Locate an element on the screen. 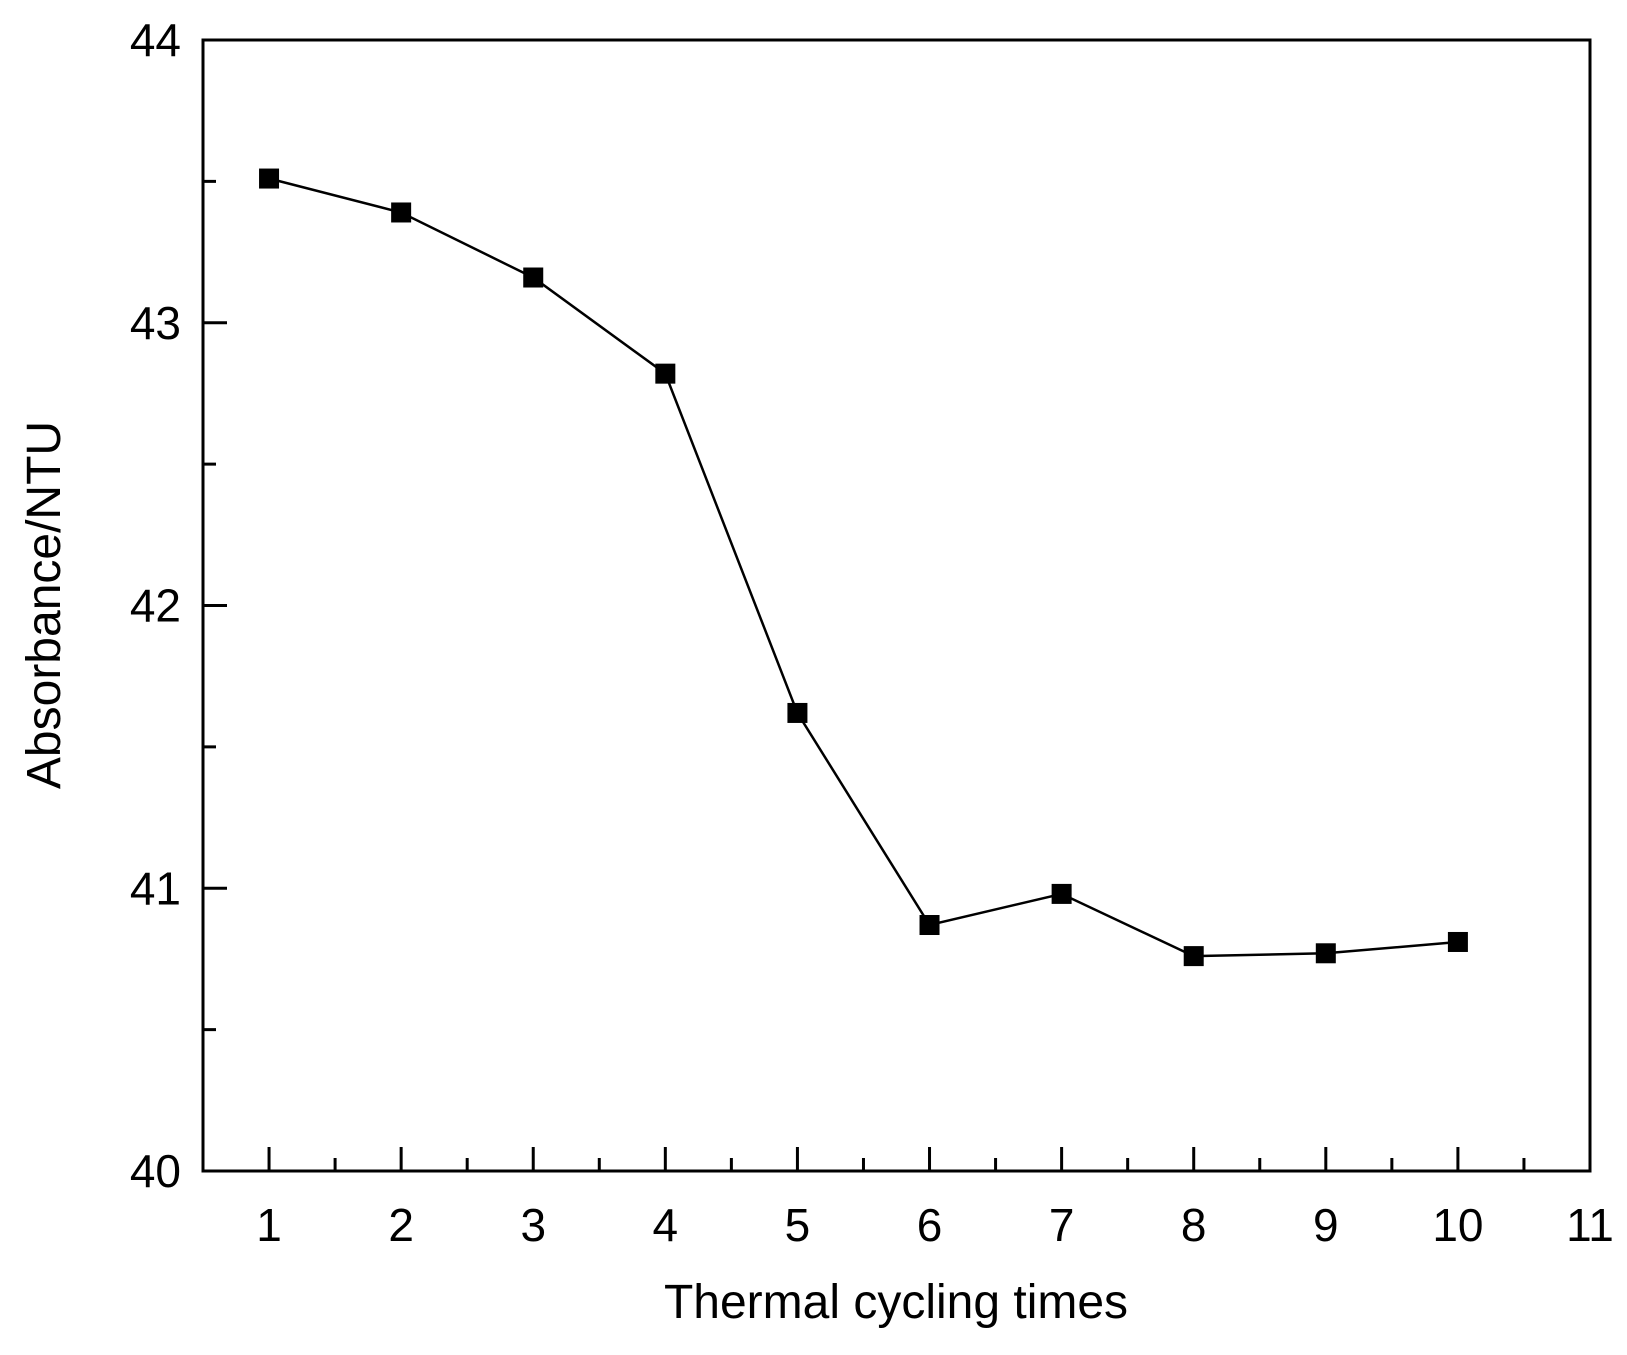  x-tick-label: 8 is located at coordinates (1194, 1225).